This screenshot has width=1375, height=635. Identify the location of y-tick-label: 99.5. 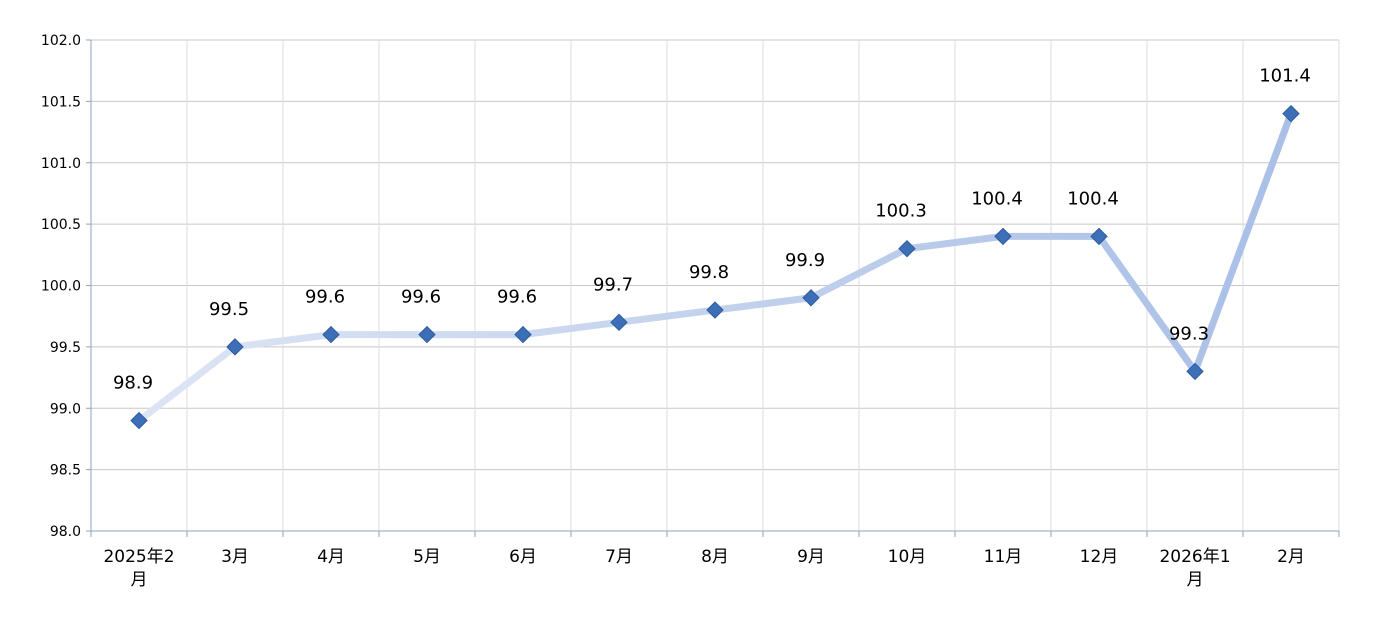
(65, 348).